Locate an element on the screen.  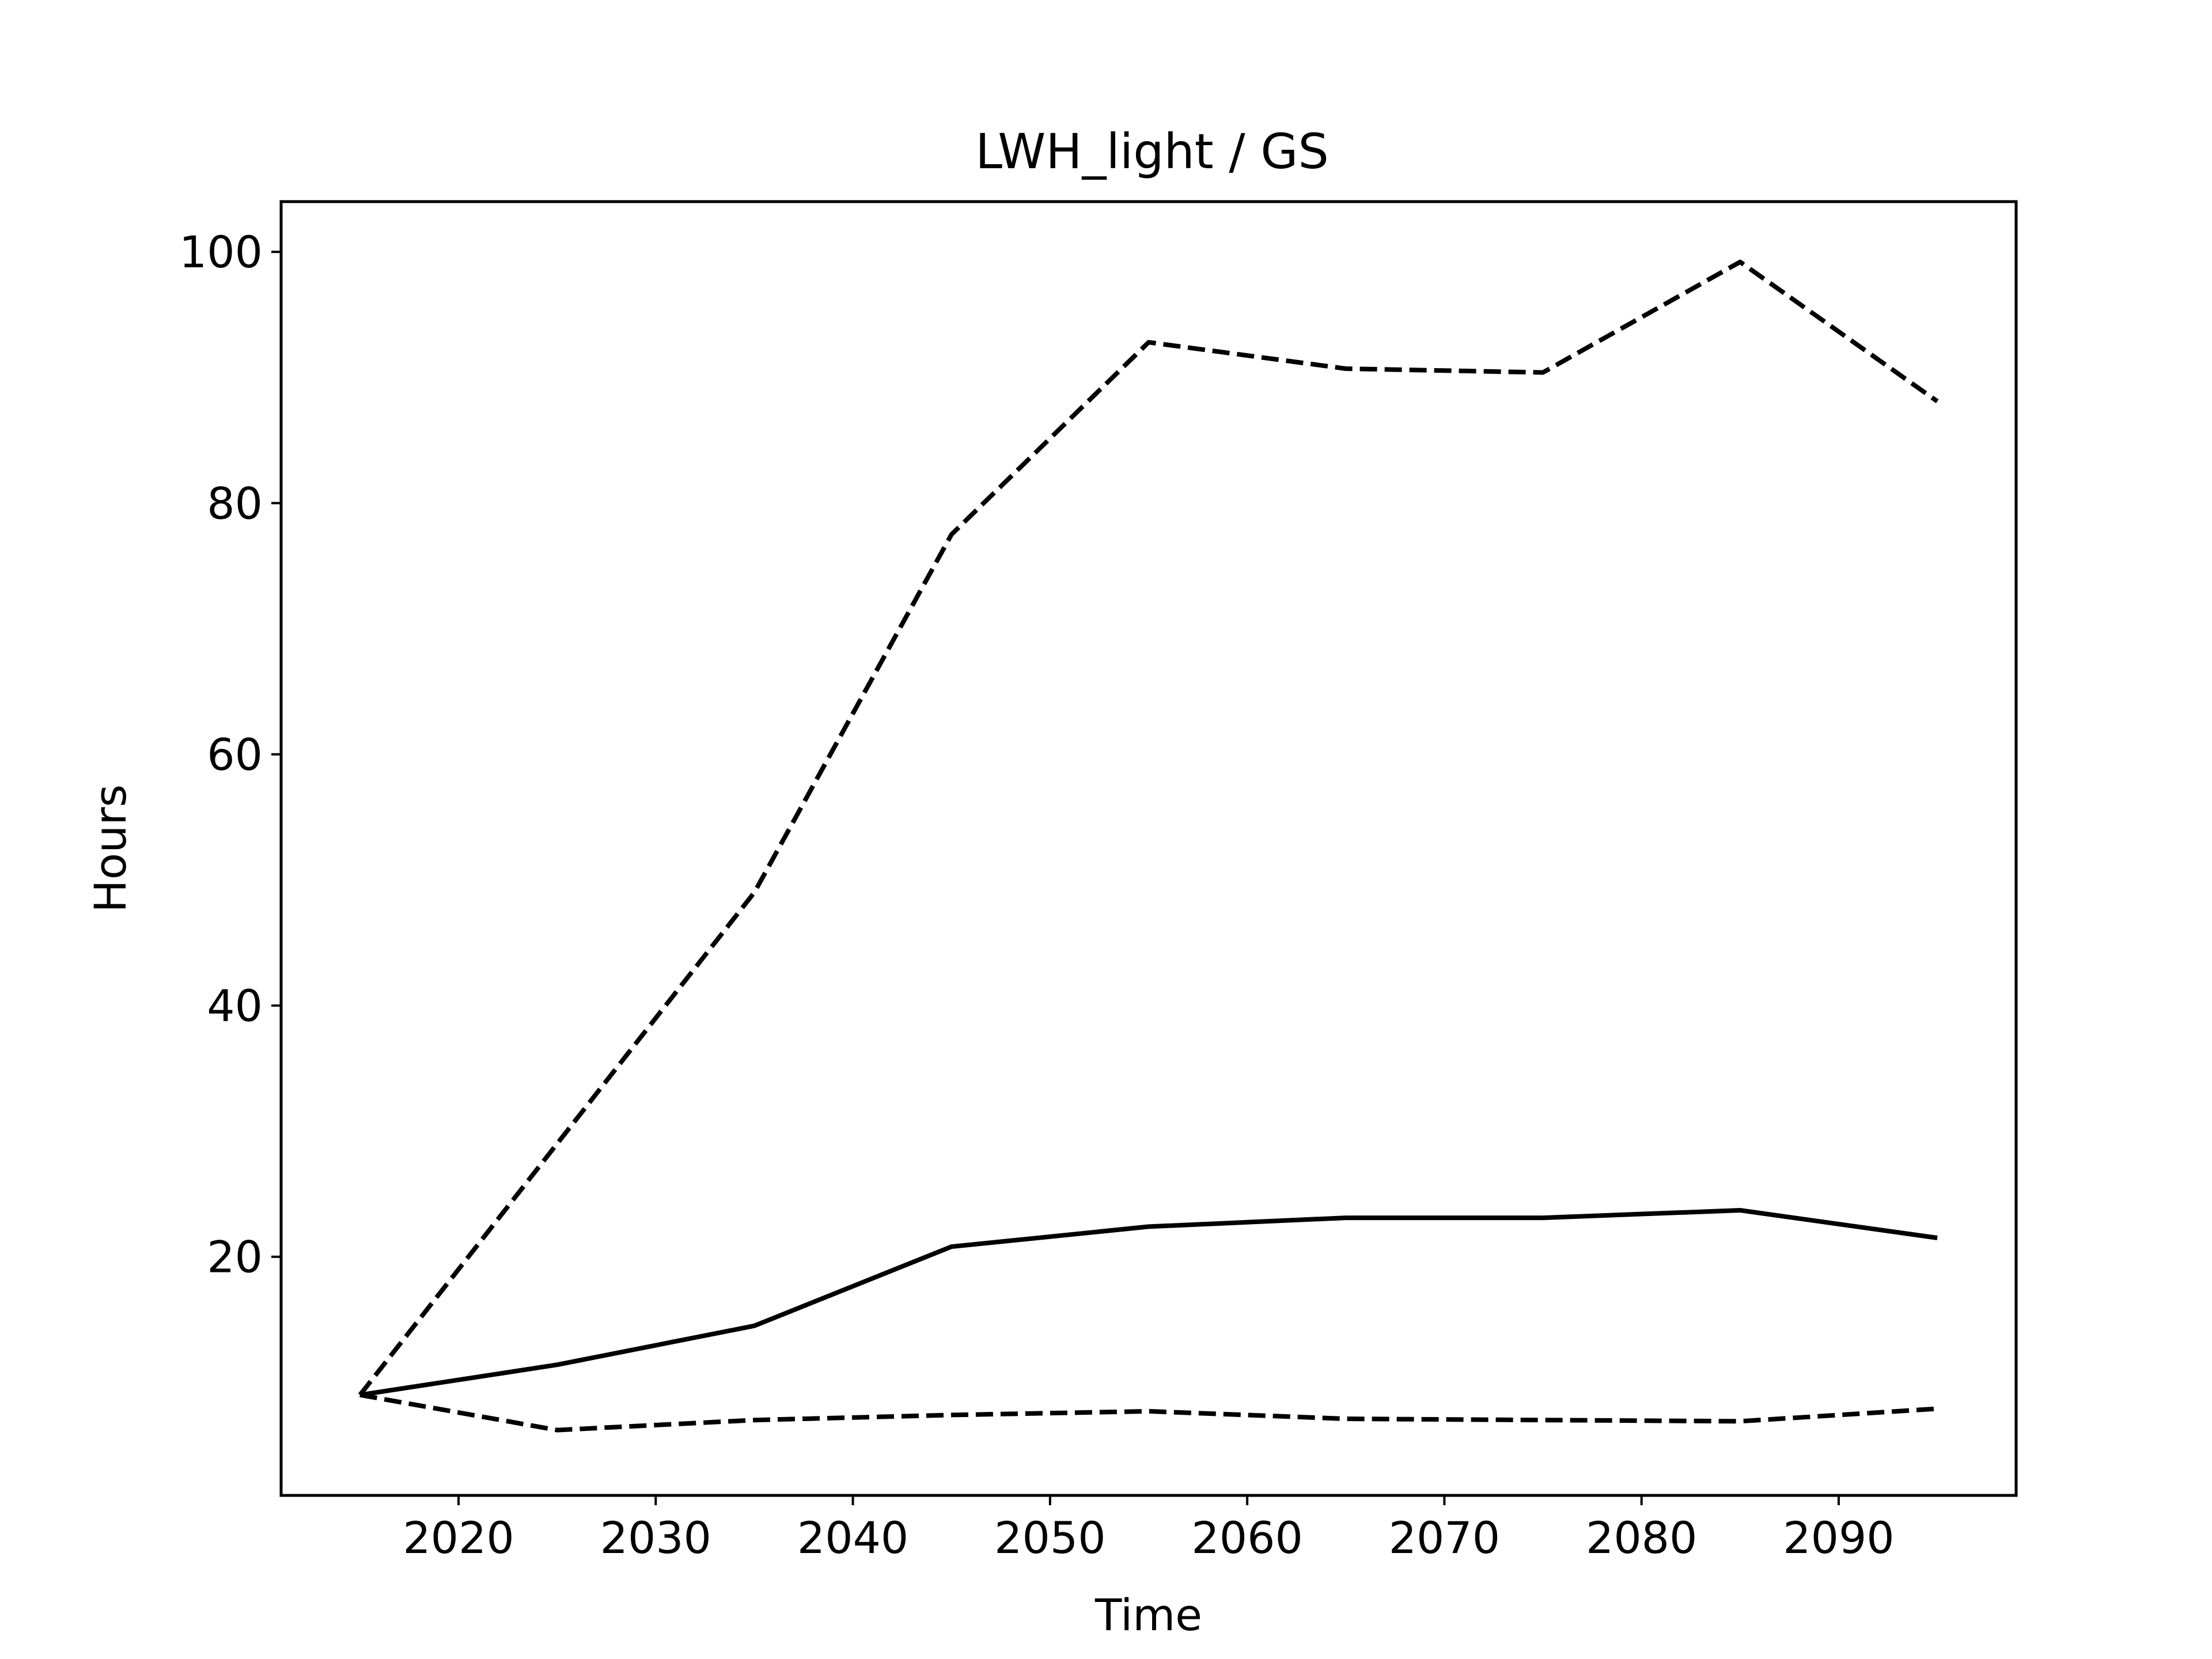
x-tick-label: 2050 is located at coordinates (1049, 1537).